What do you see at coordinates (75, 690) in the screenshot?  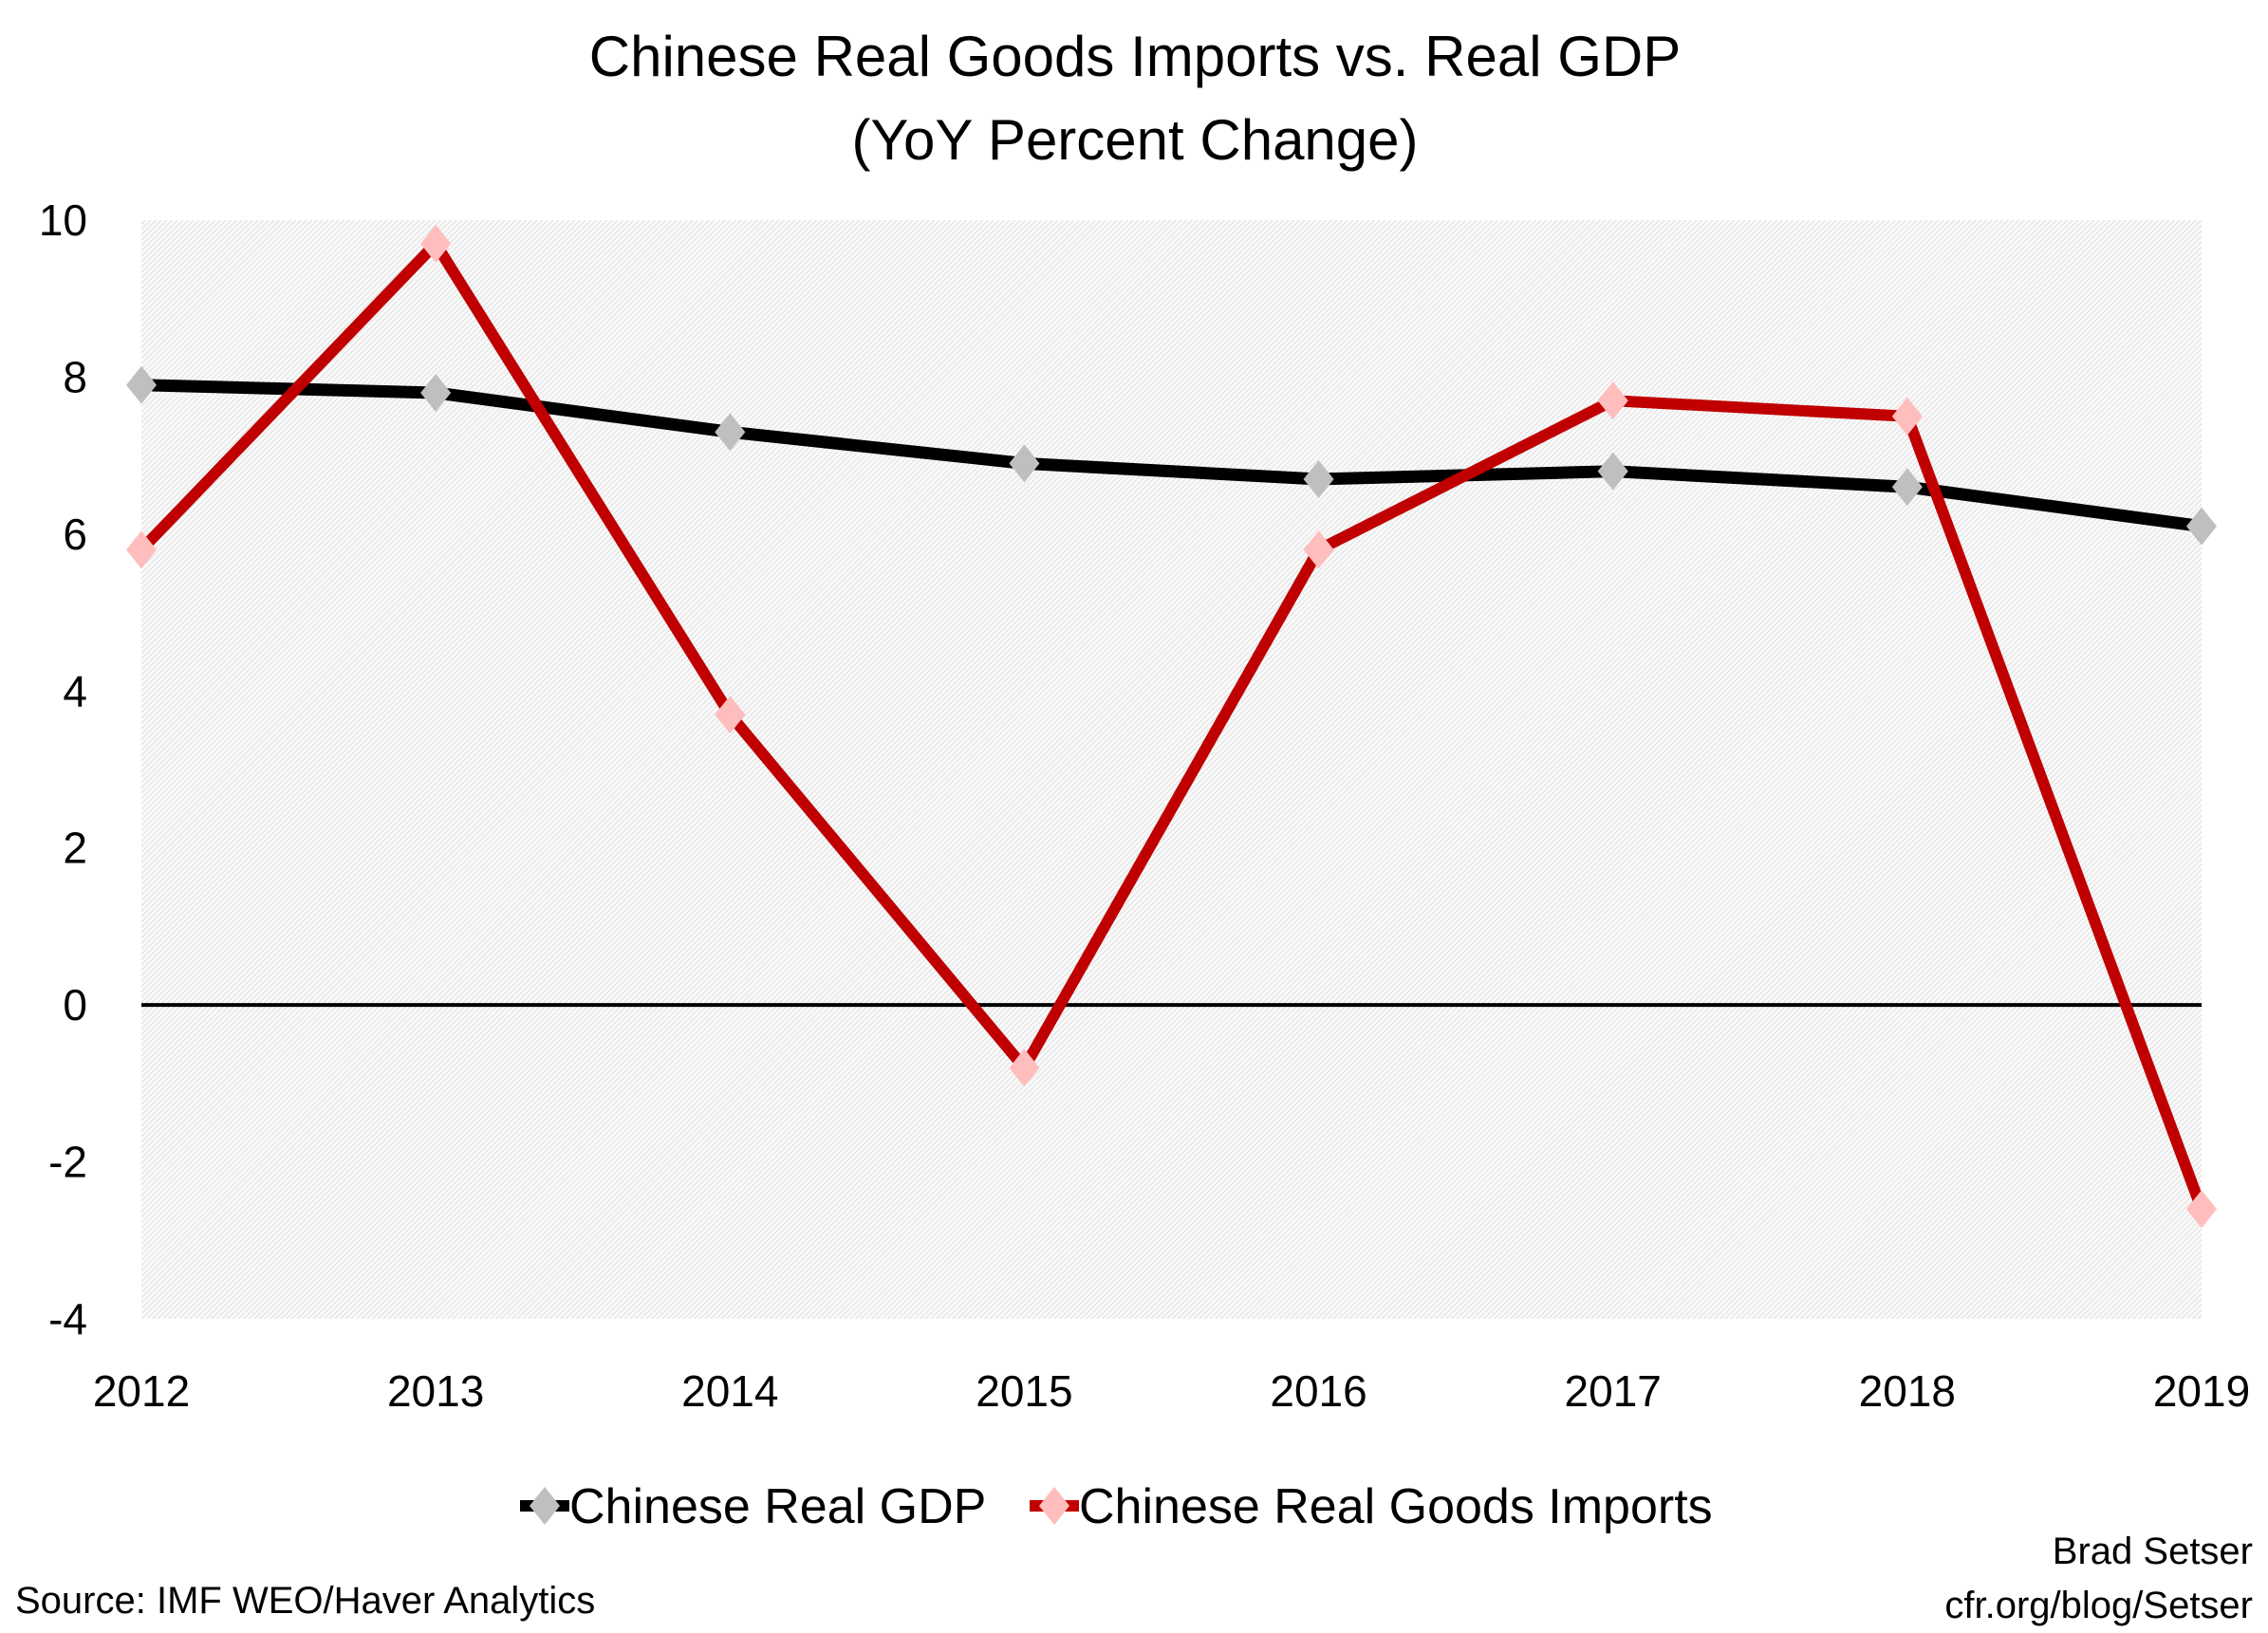 I see `y-tick-label: 4` at bounding box center [75, 690].